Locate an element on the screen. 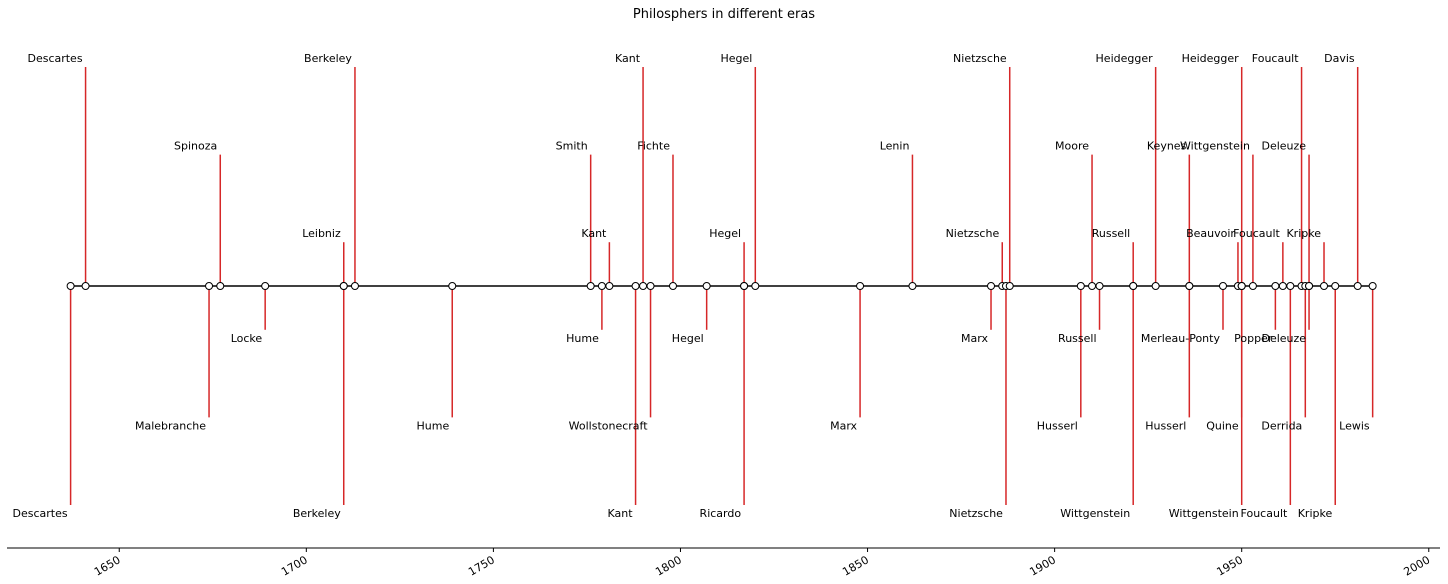  event-label: Merleau-Ponty is located at coordinates (1181, 338).